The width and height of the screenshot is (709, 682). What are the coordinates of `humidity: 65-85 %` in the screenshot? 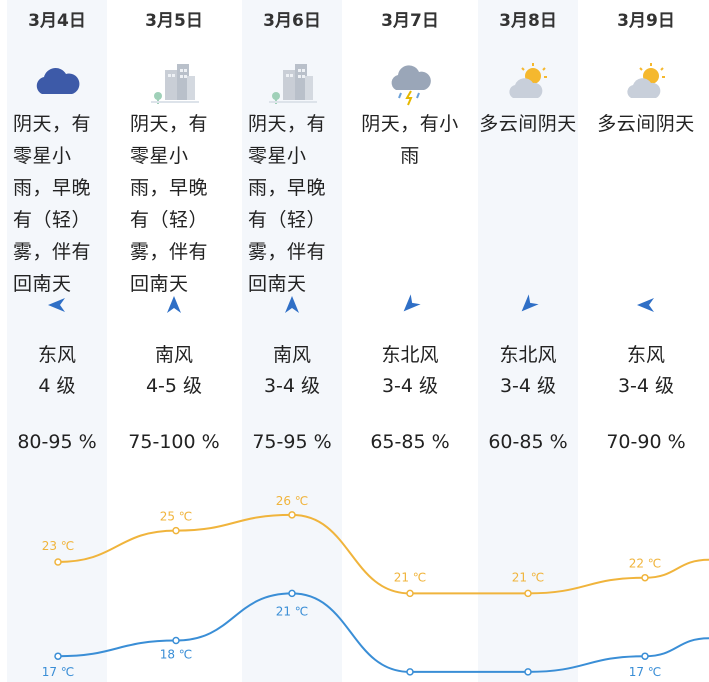 It's located at (410, 442).